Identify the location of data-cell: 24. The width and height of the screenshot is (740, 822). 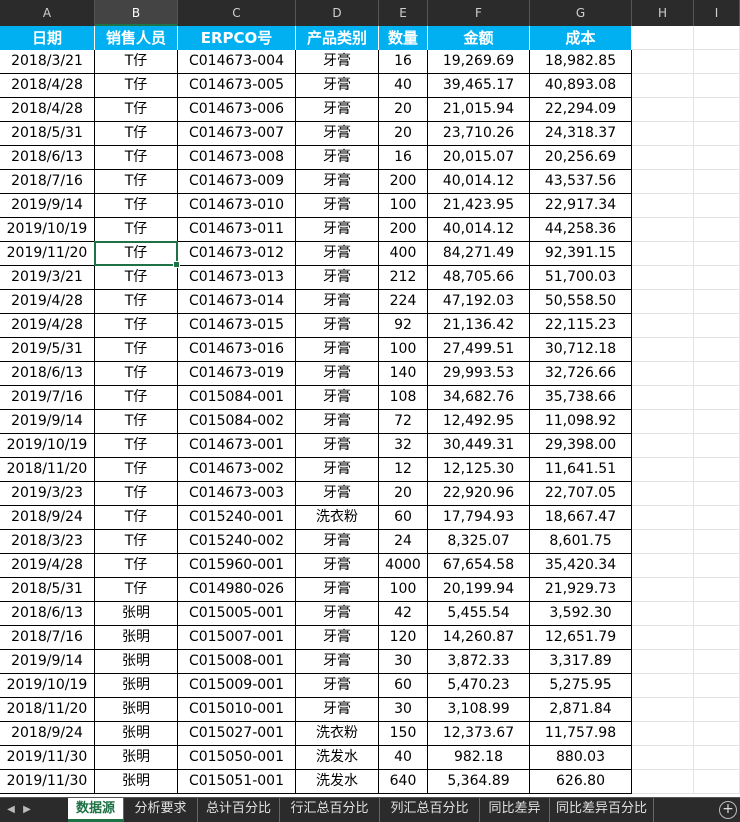
(403, 542).